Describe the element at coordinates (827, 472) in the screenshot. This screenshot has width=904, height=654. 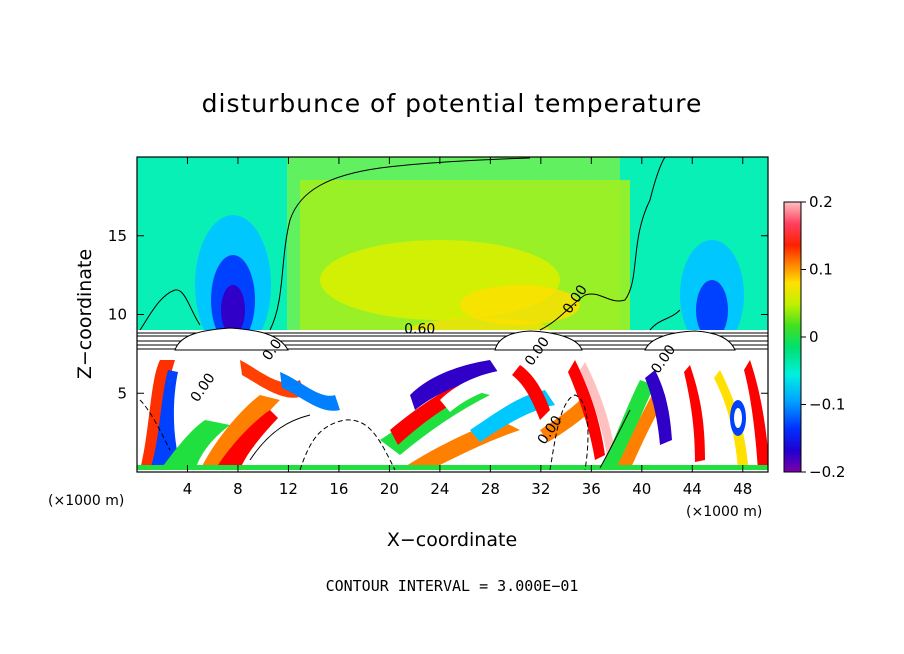
I see `colorbar-tick-label: −0.2` at that location.